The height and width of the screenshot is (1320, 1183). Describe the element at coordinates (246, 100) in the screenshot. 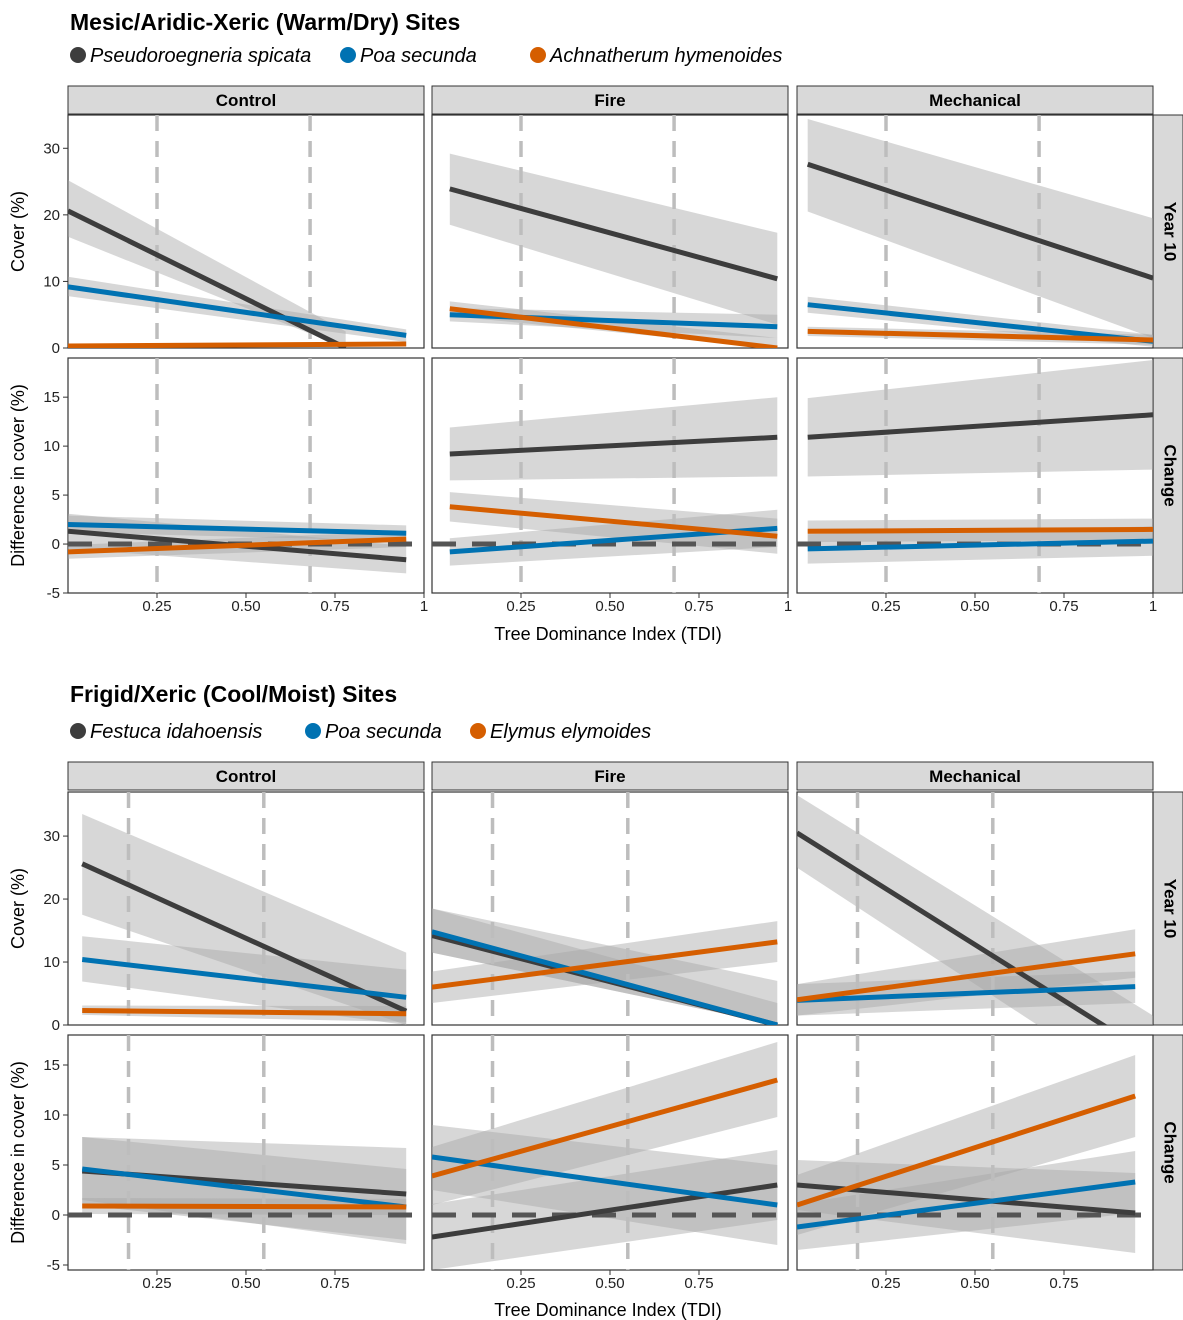

I see `facet-strip-control` at that location.